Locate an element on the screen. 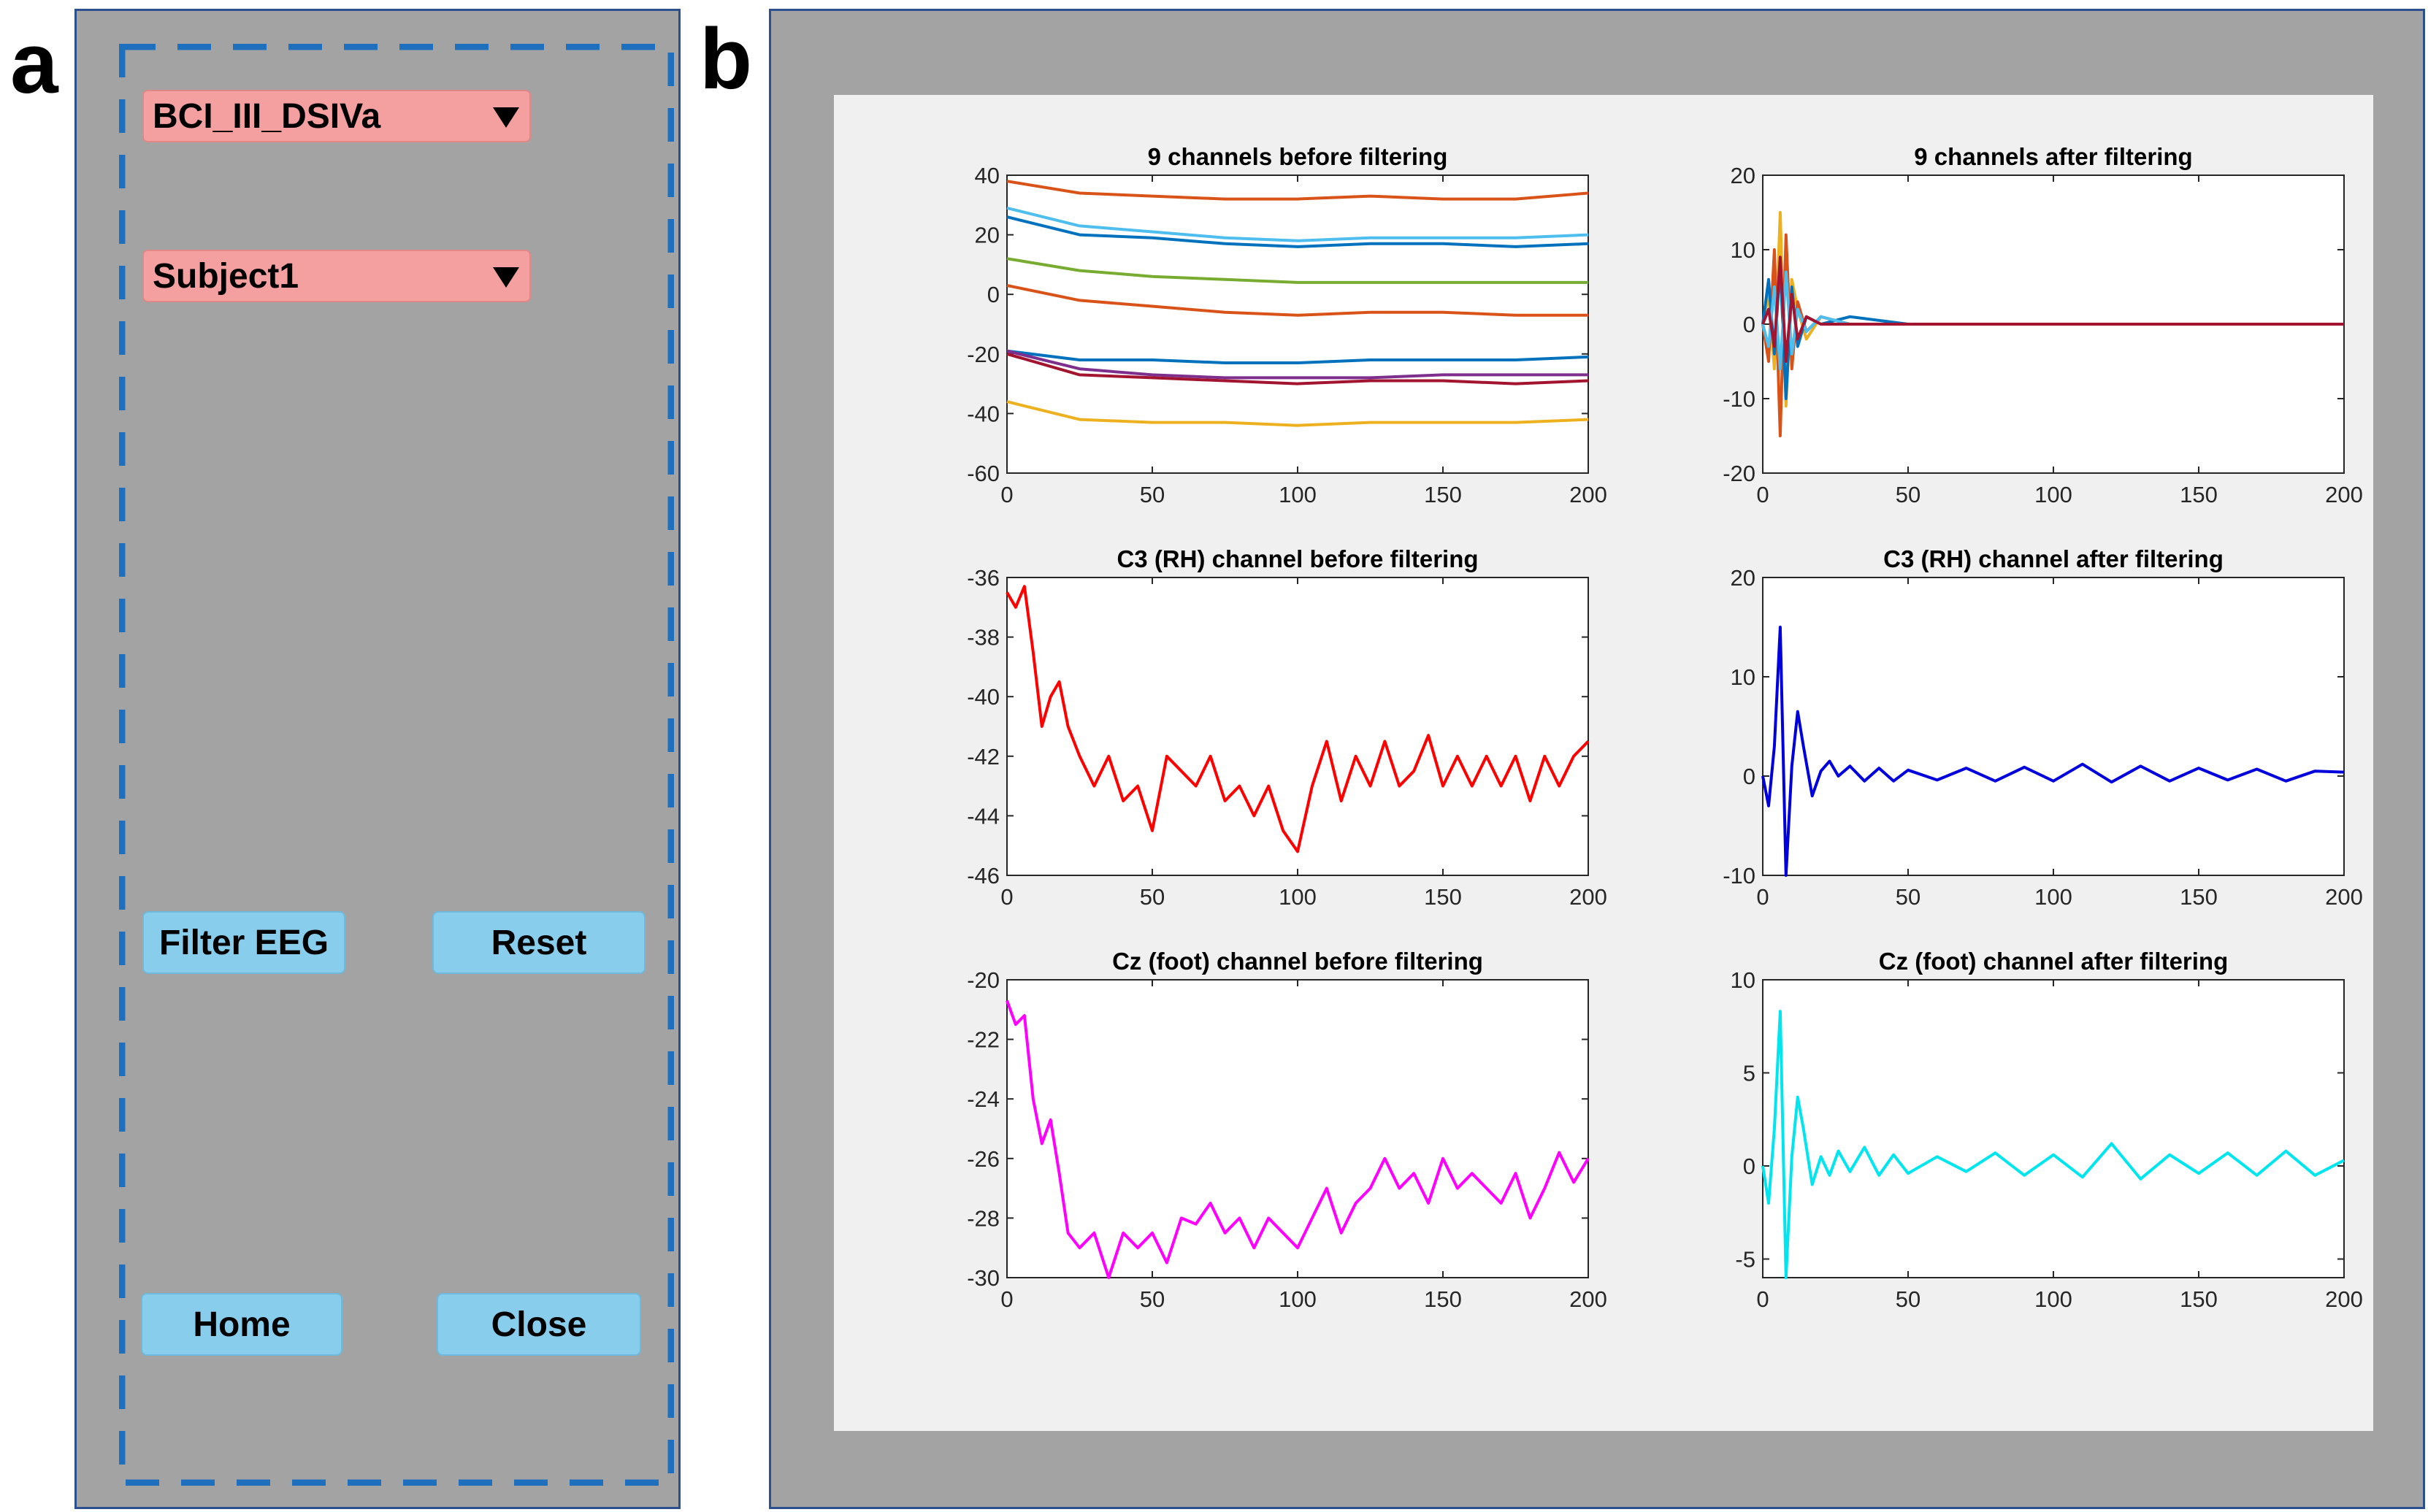 Image resolution: width=2428 pixels, height=1512 pixels. home-button: Home is located at coordinates (242, 1324).